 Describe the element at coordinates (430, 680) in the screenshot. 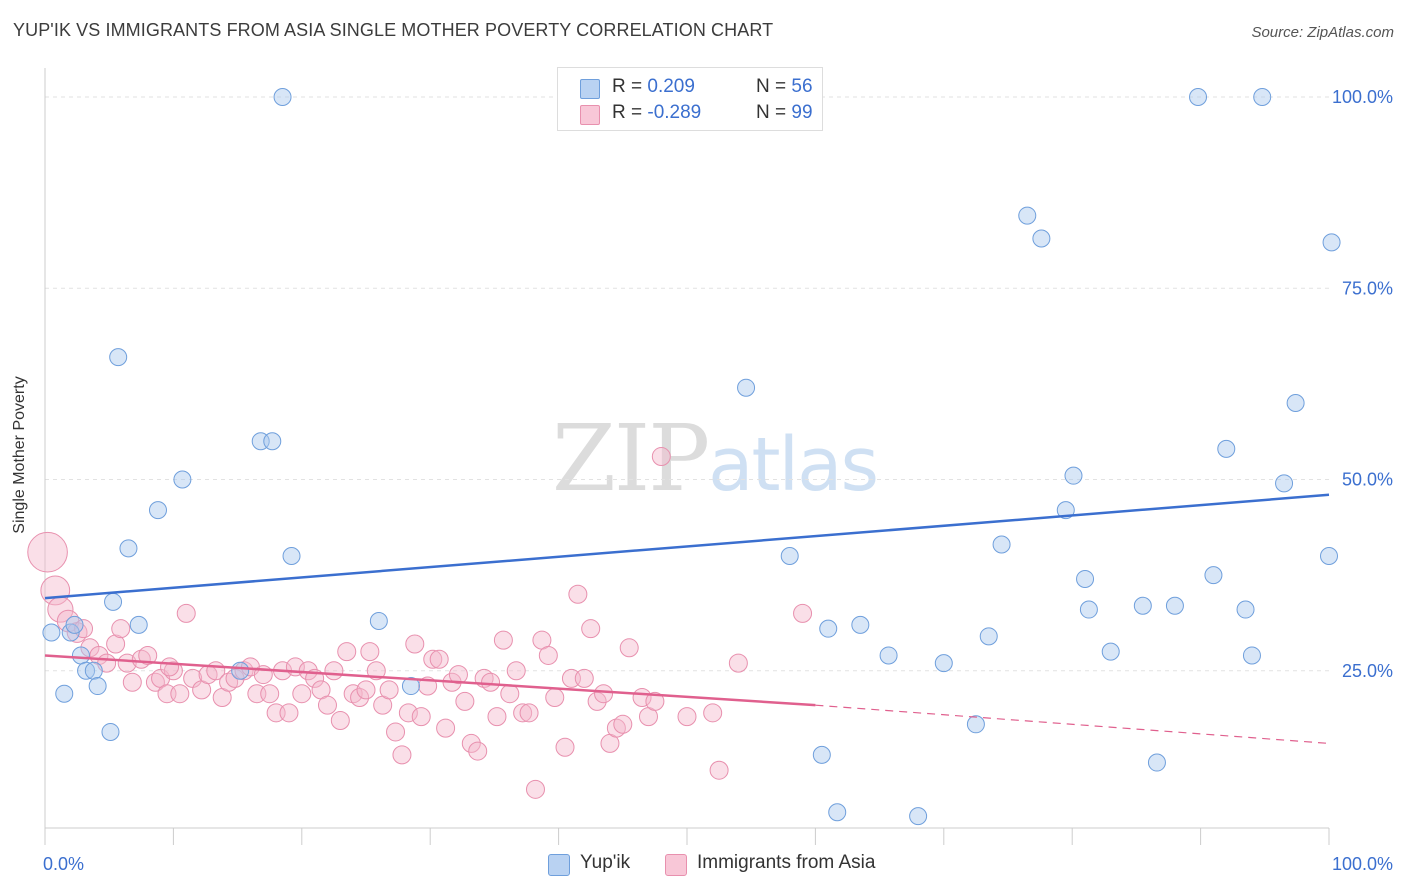

I see `trend-line-asia` at that location.